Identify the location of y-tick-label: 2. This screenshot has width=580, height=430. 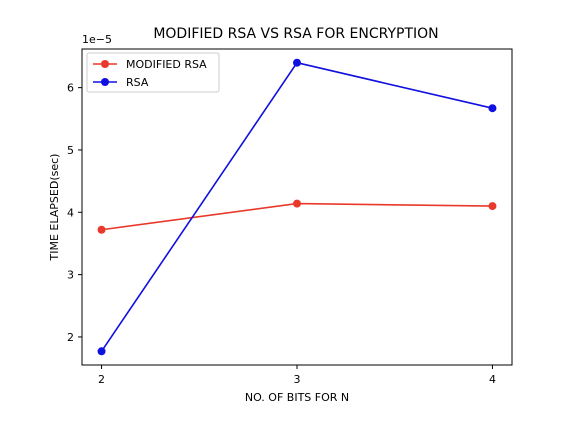
(70, 337).